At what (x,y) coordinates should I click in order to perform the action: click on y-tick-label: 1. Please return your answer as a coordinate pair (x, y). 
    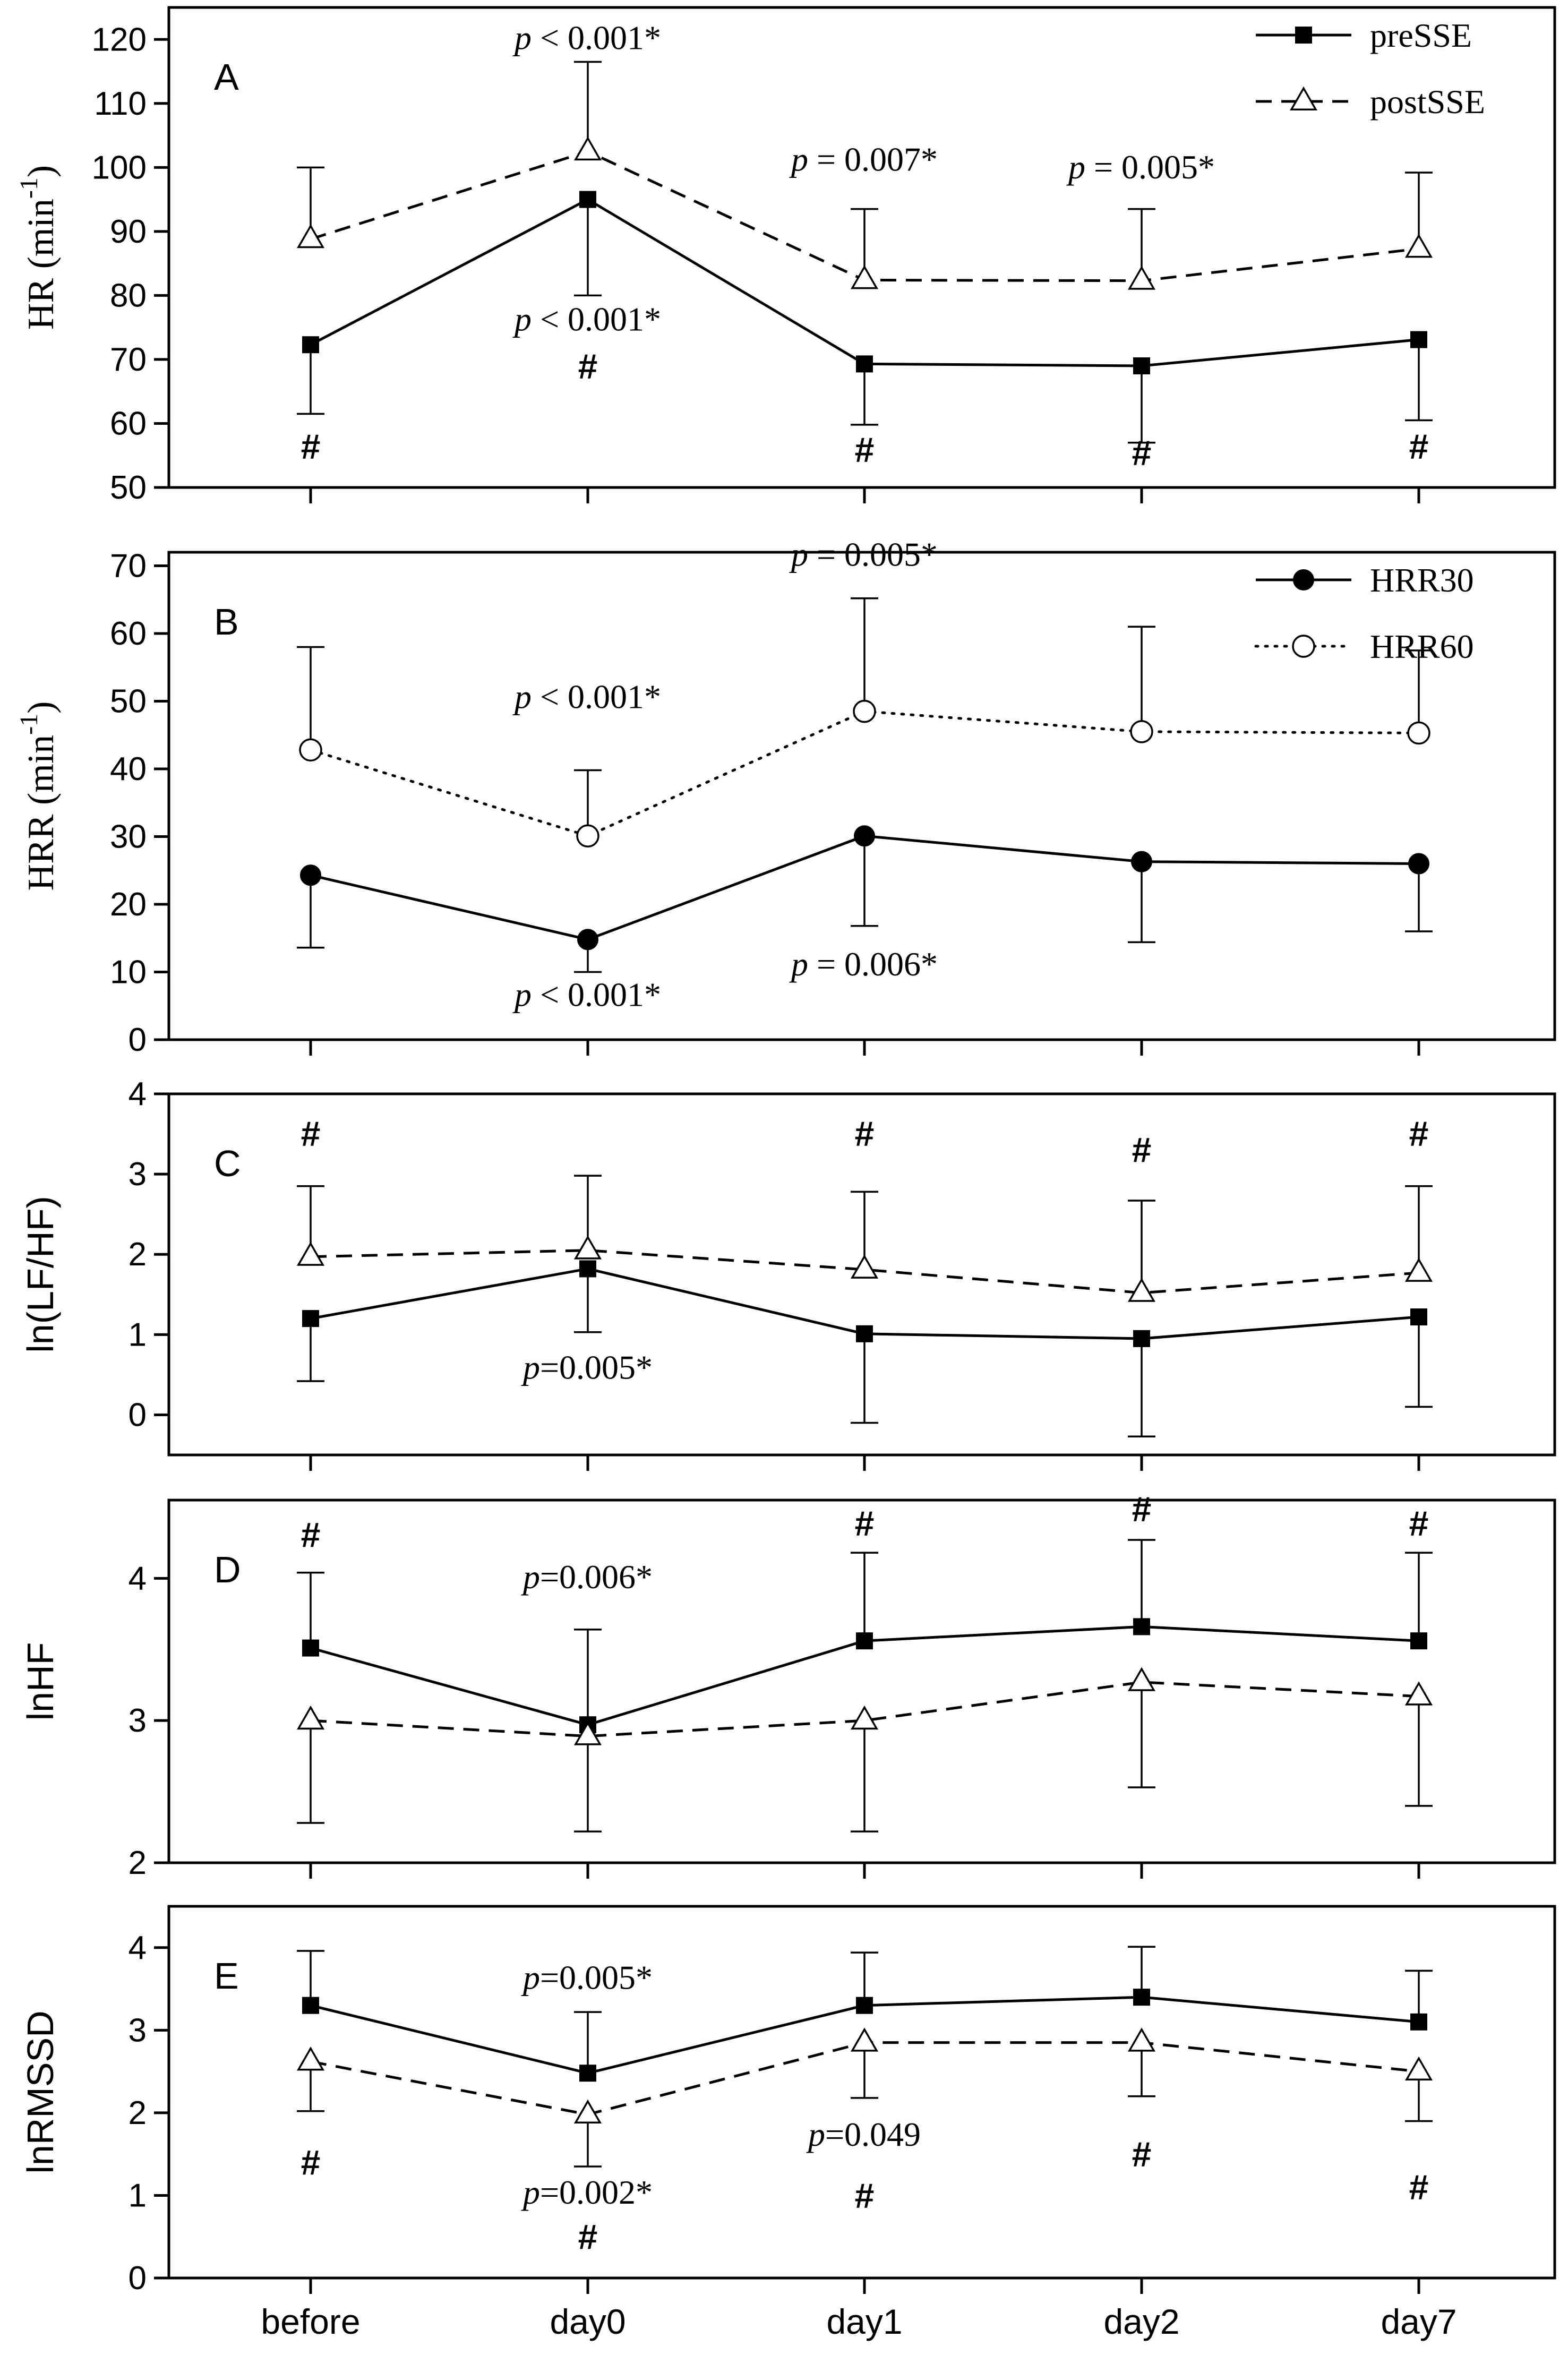
    Looking at the image, I should click on (137, 1334).